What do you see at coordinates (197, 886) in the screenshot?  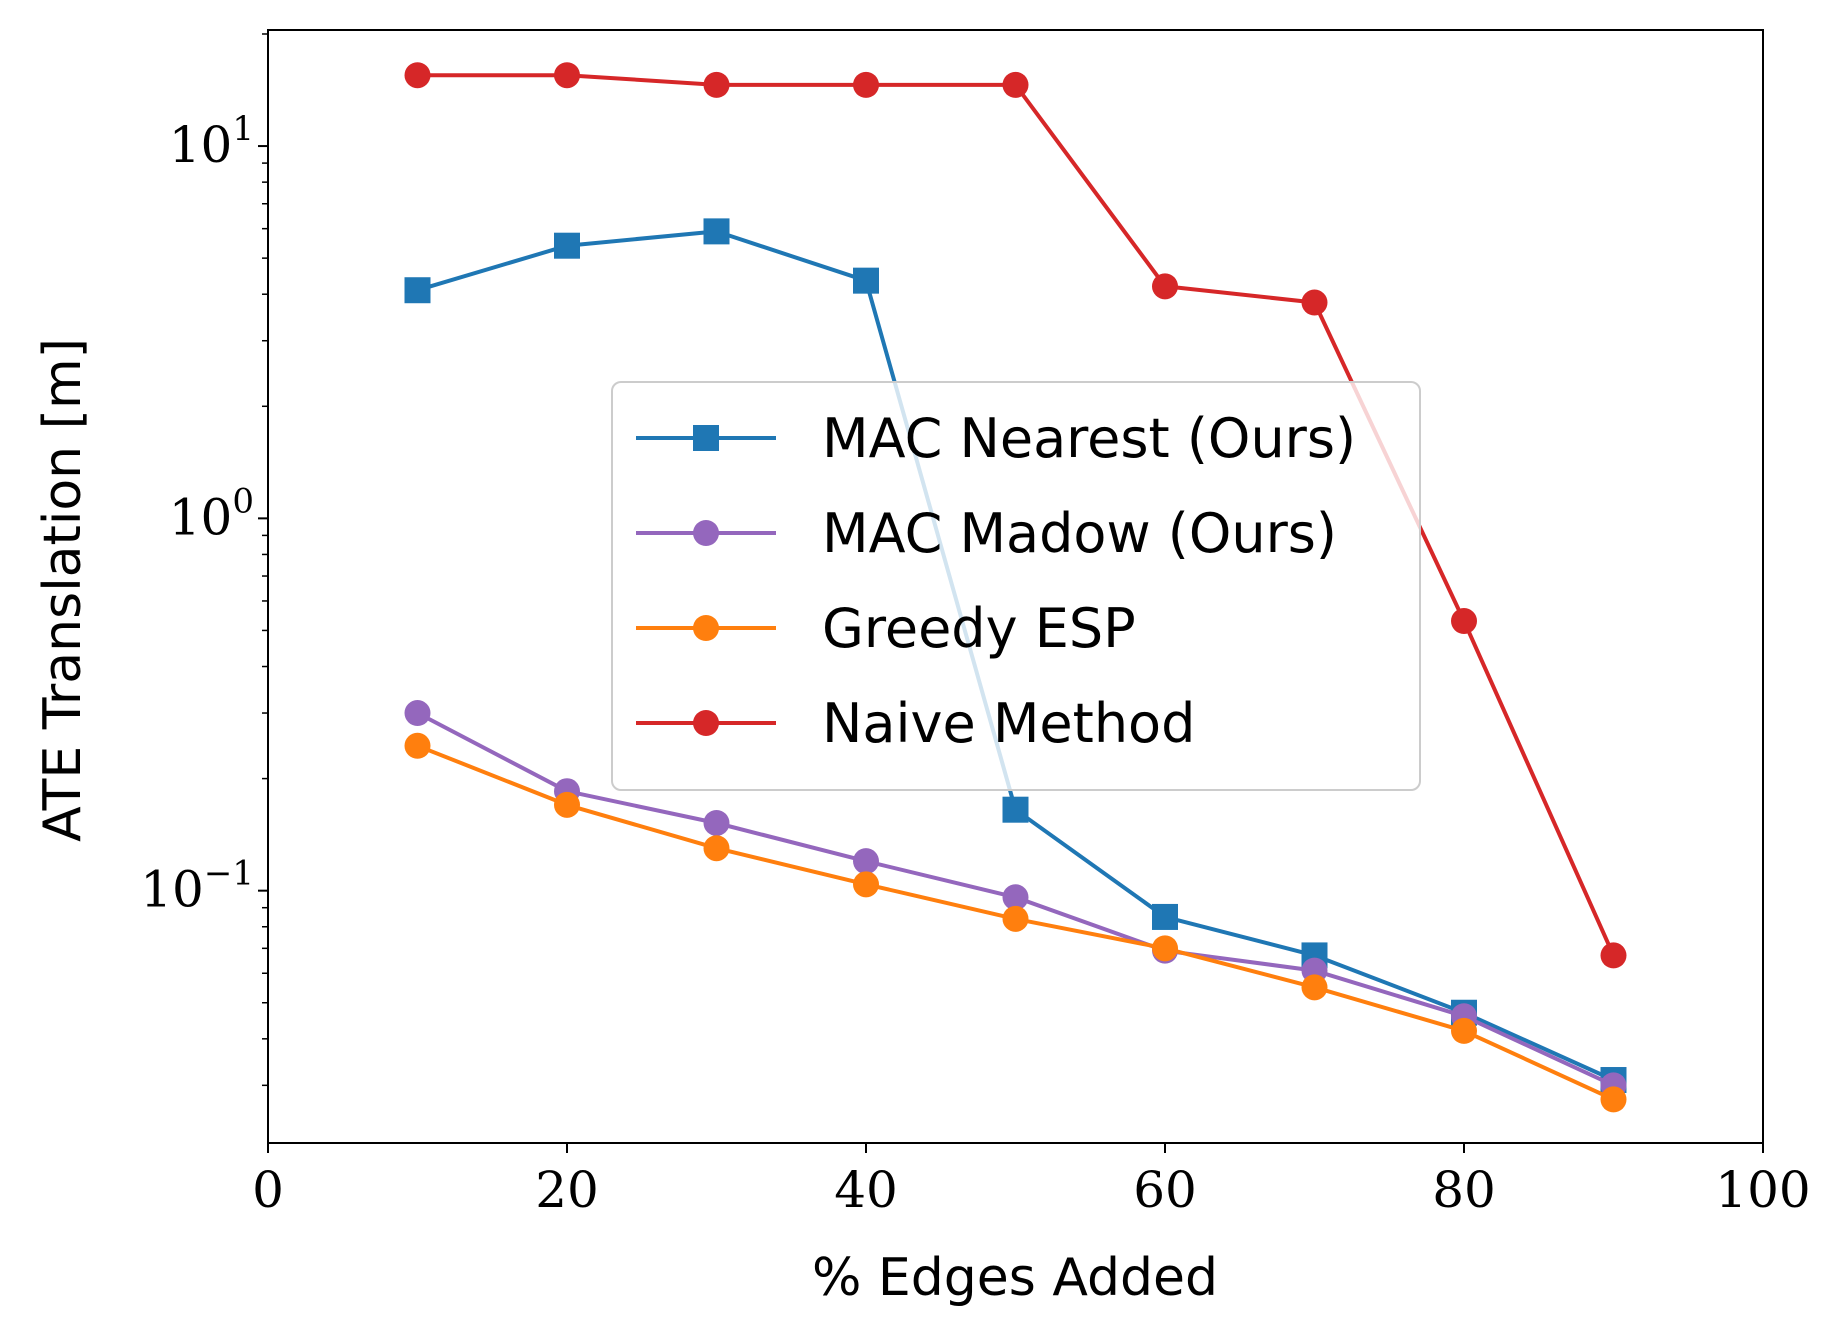 I see `y-tick-label: 10⁻¹` at bounding box center [197, 886].